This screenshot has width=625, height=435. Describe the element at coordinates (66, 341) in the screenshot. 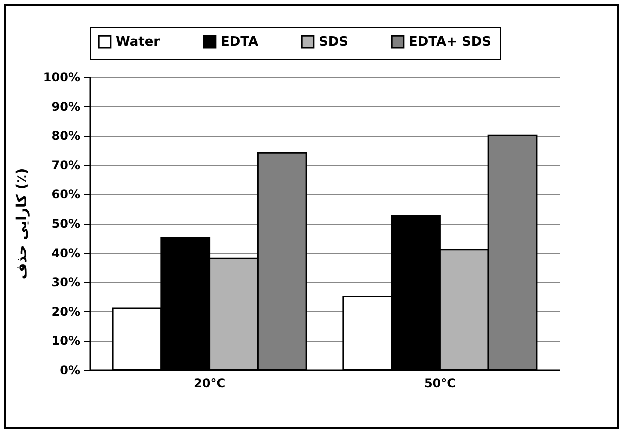

I see `y-tick-label: 10%` at that location.